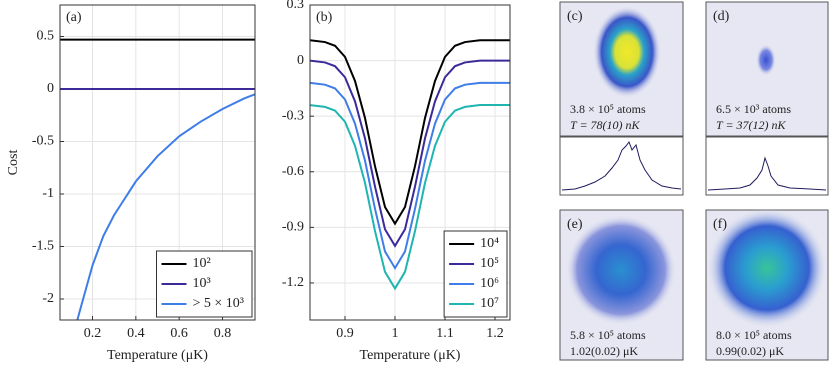 The width and height of the screenshot is (830, 369). Describe the element at coordinates (754, 335) in the screenshot. I see `image-caption: 8.0 × 10⁵ atoms` at that location.